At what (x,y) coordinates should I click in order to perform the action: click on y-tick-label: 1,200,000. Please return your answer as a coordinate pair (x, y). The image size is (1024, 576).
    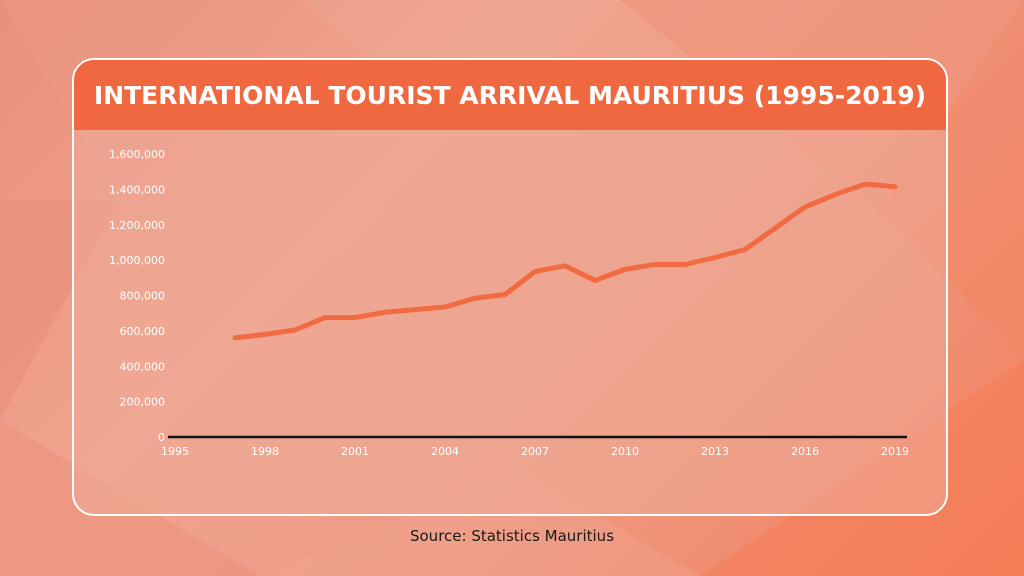
    Looking at the image, I should click on (137, 225).